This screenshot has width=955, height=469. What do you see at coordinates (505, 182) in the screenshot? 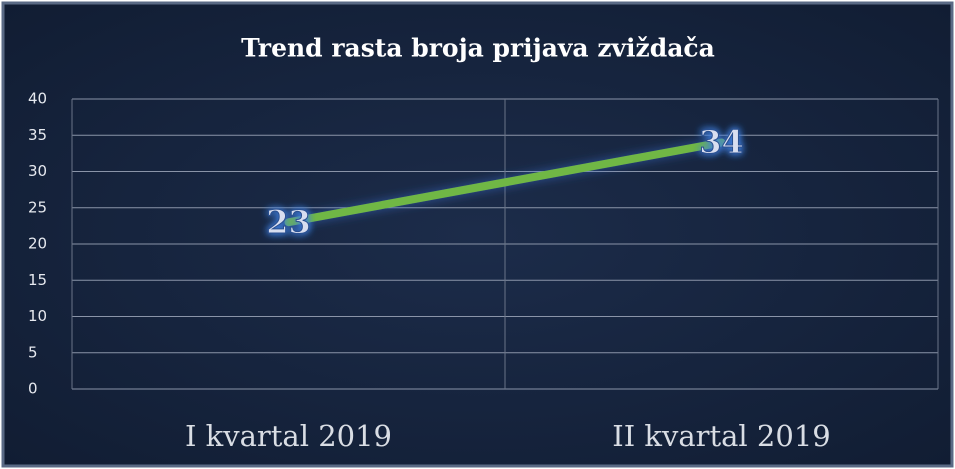
I see `line` at bounding box center [505, 182].